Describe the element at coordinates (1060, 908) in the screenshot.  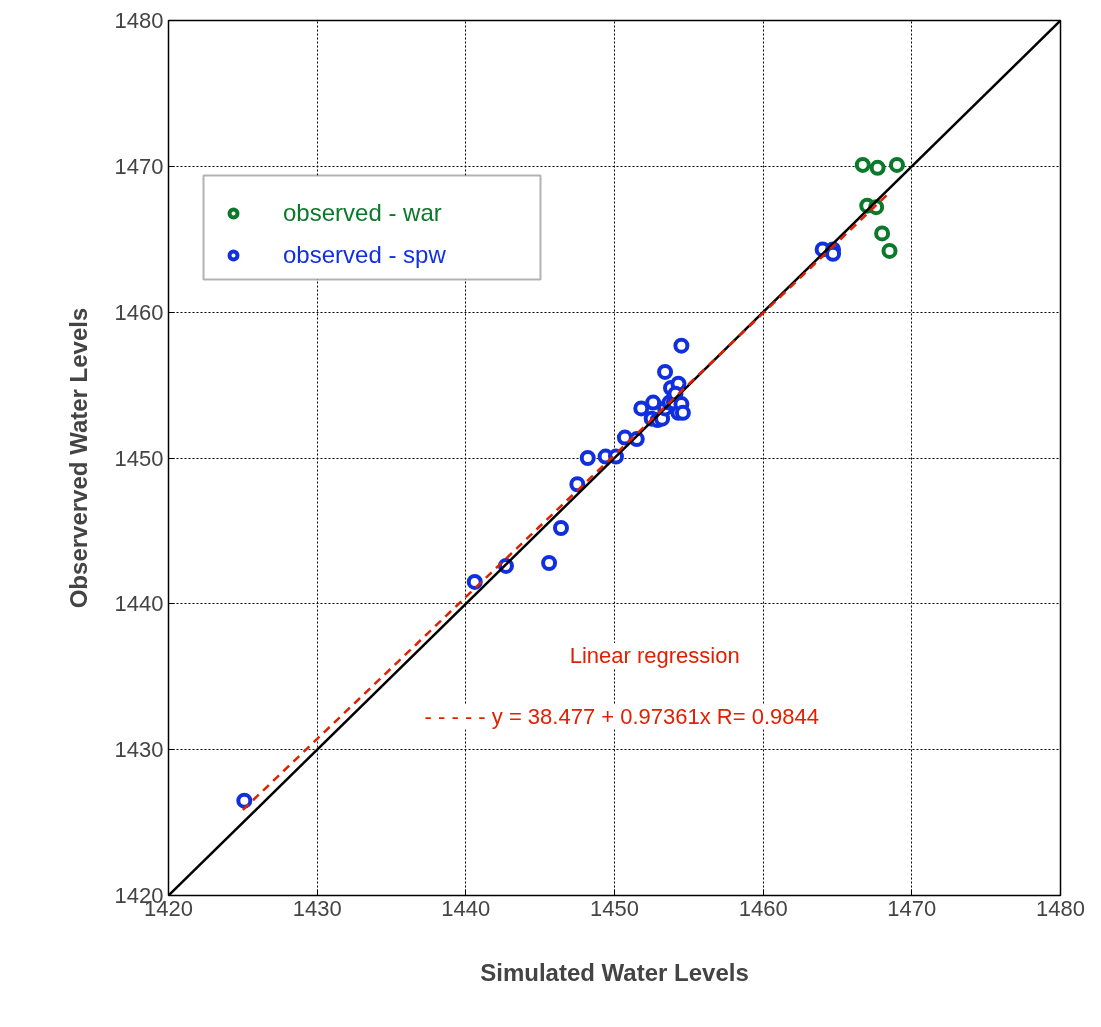
I see `x-tick-label: 1480` at that location.